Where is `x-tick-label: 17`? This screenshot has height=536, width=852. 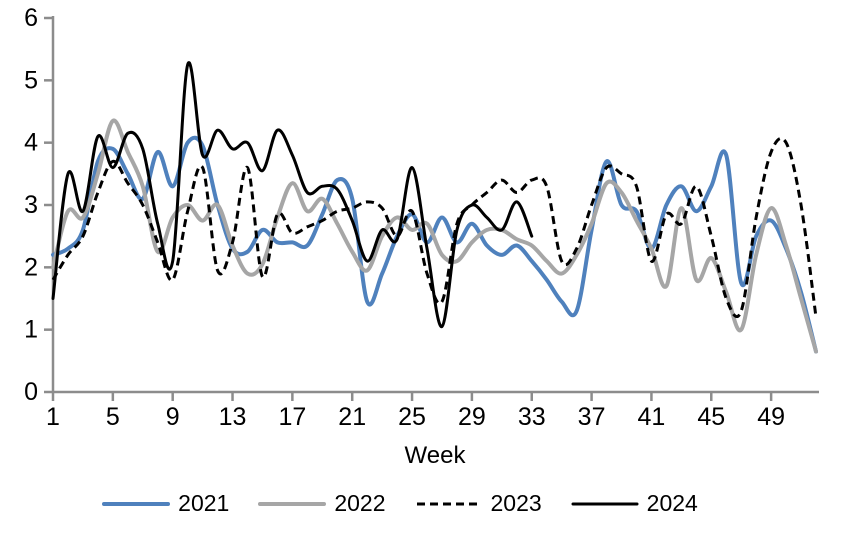 x-tick-label: 17 is located at coordinates (292, 417).